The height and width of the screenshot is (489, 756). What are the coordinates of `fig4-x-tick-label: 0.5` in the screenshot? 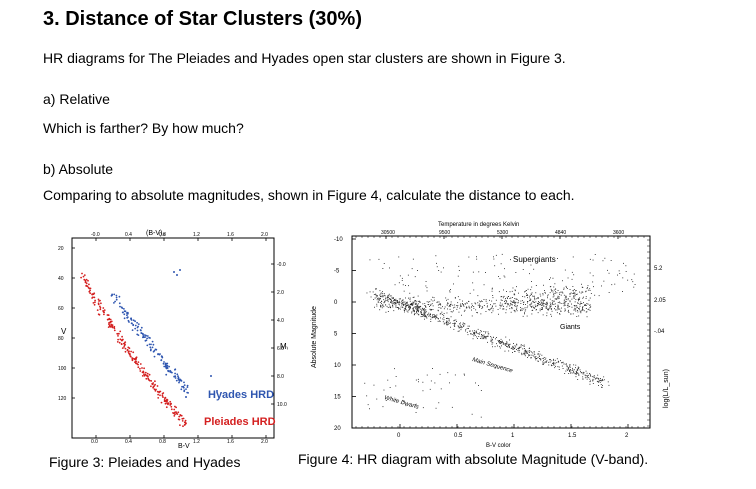 It's located at (458, 436).